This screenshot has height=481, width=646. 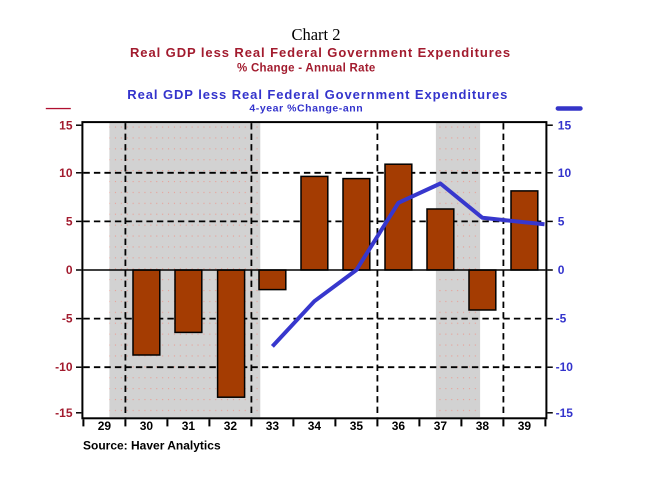 I want to click on svg-text: Chart 2, so click(x=315, y=34).